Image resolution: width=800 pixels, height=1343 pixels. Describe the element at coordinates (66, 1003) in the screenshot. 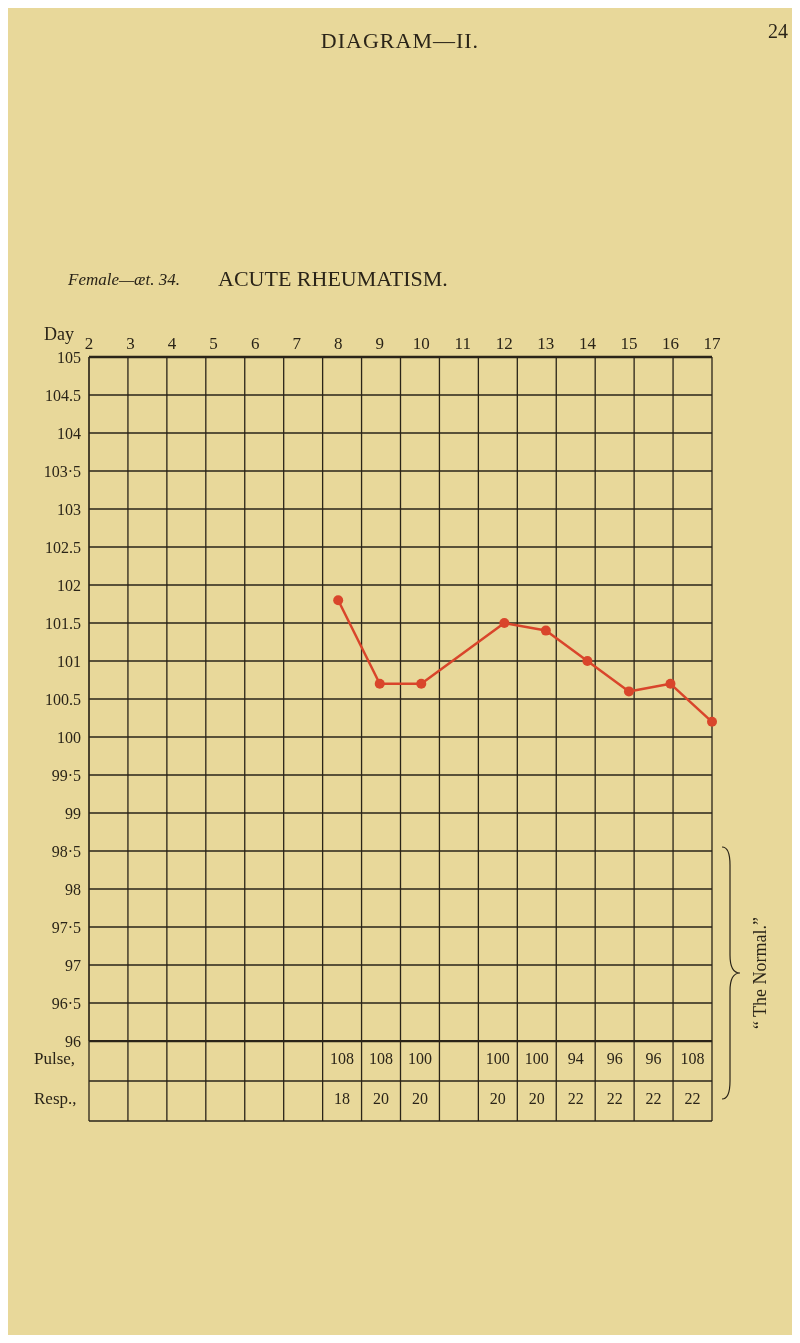

I see `y-tick-label: 96·5` at that location.